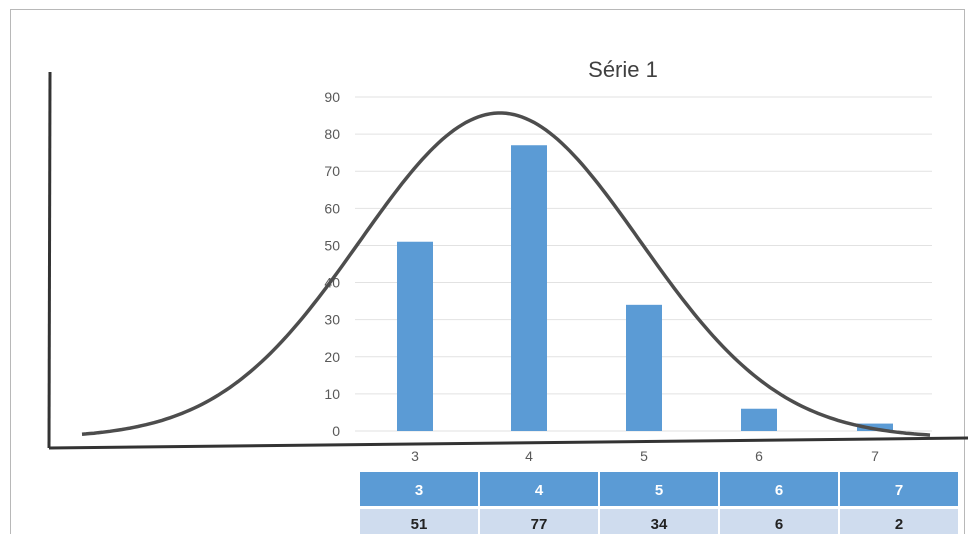 The image size is (976, 534). What do you see at coordinates (759, 456) in the screenshot?
I see `x-tick-label: 6` at bounding box center [759, 456].